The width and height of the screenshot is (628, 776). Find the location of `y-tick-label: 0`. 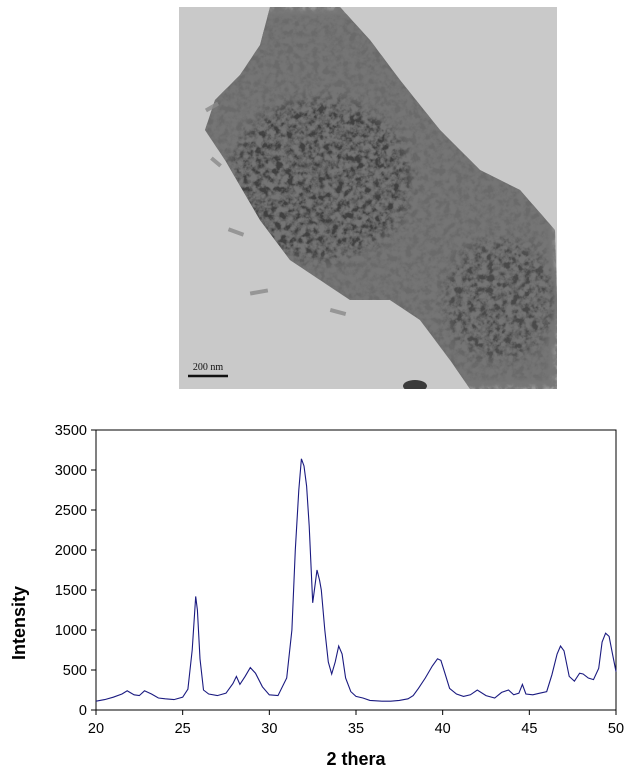

y-tick-label: 0 is located at coordinates (83, 711).